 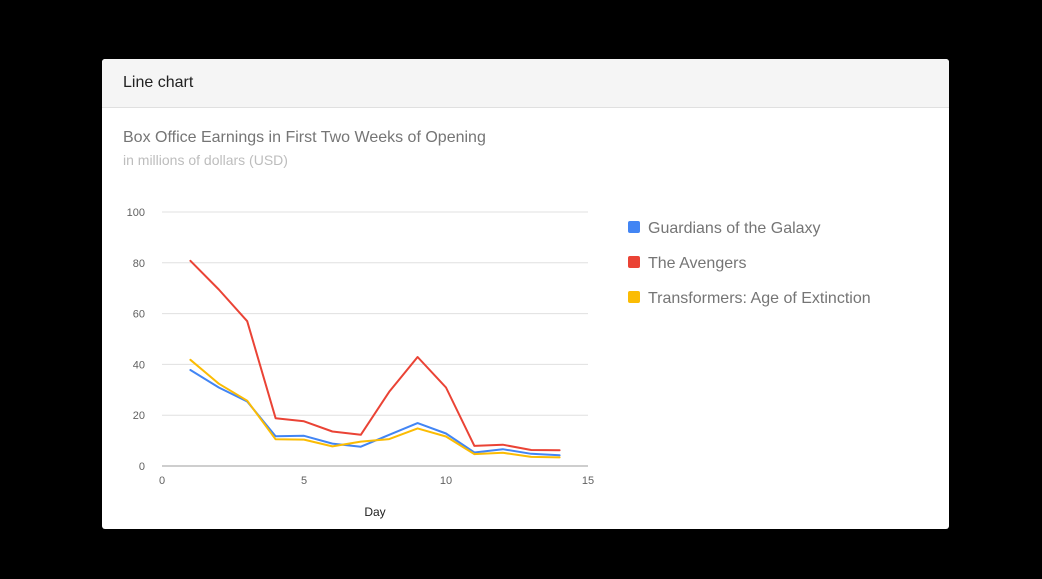 What do you see at coordinates (697, 263) in the screenshot?
I see `legend-label: The Avengers` at bounding box center [697, 263].